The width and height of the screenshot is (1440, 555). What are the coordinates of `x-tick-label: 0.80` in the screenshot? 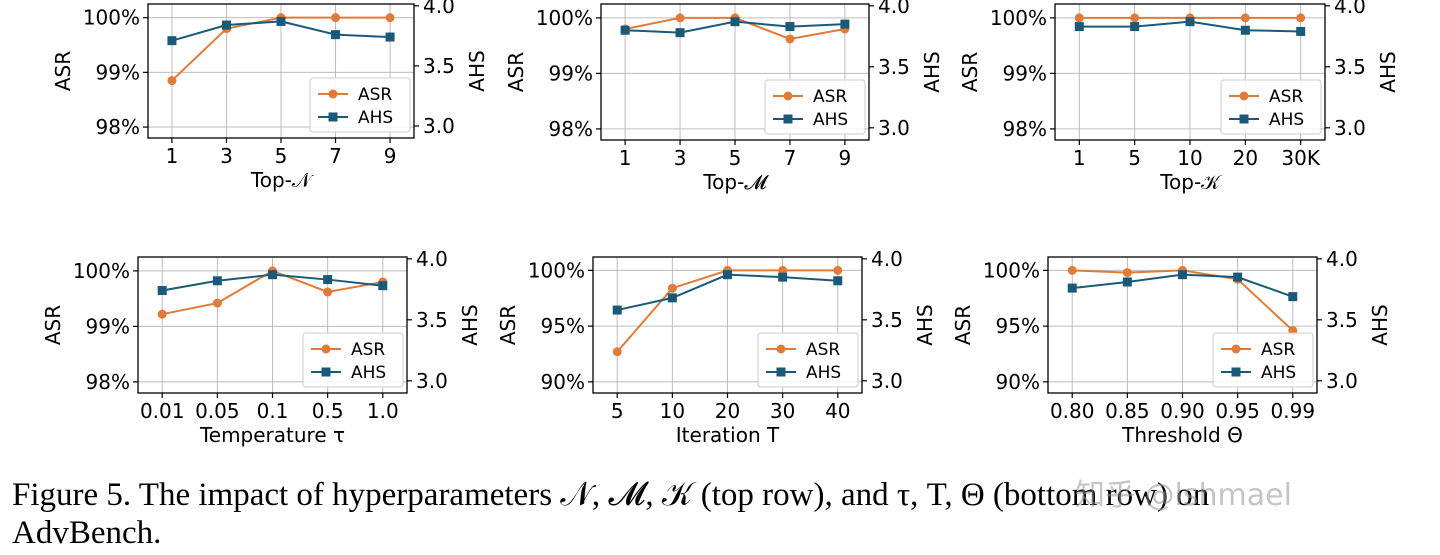 It's located at (1072, 411).